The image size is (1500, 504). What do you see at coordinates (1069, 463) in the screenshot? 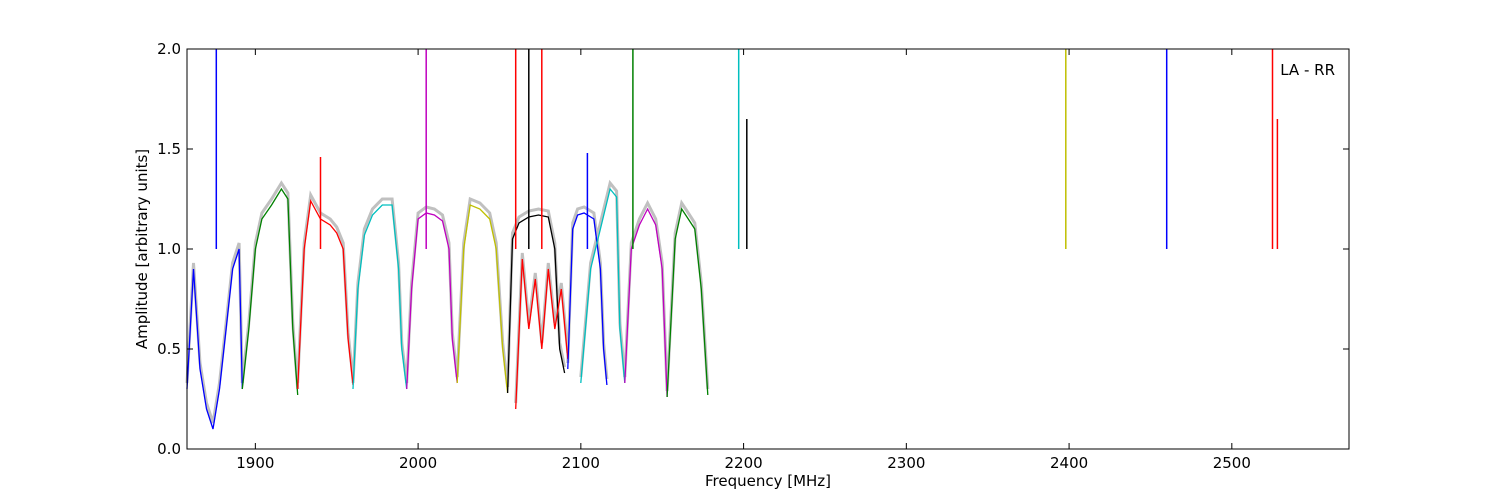
I see `x-tick-label-5: 2400` at bounding box center [1069, 463].